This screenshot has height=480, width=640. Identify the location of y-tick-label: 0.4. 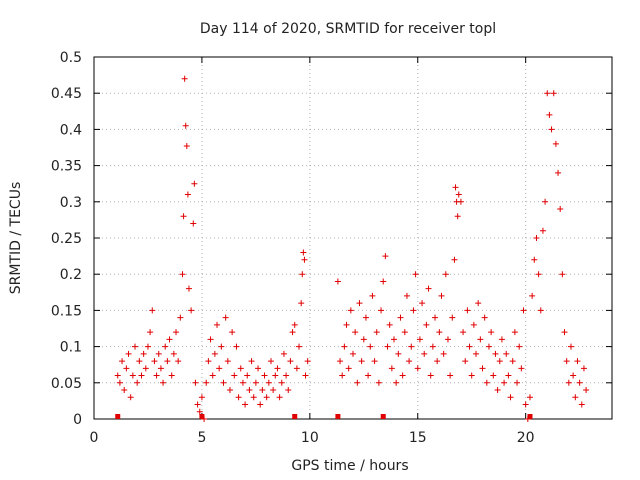
(71, 130).